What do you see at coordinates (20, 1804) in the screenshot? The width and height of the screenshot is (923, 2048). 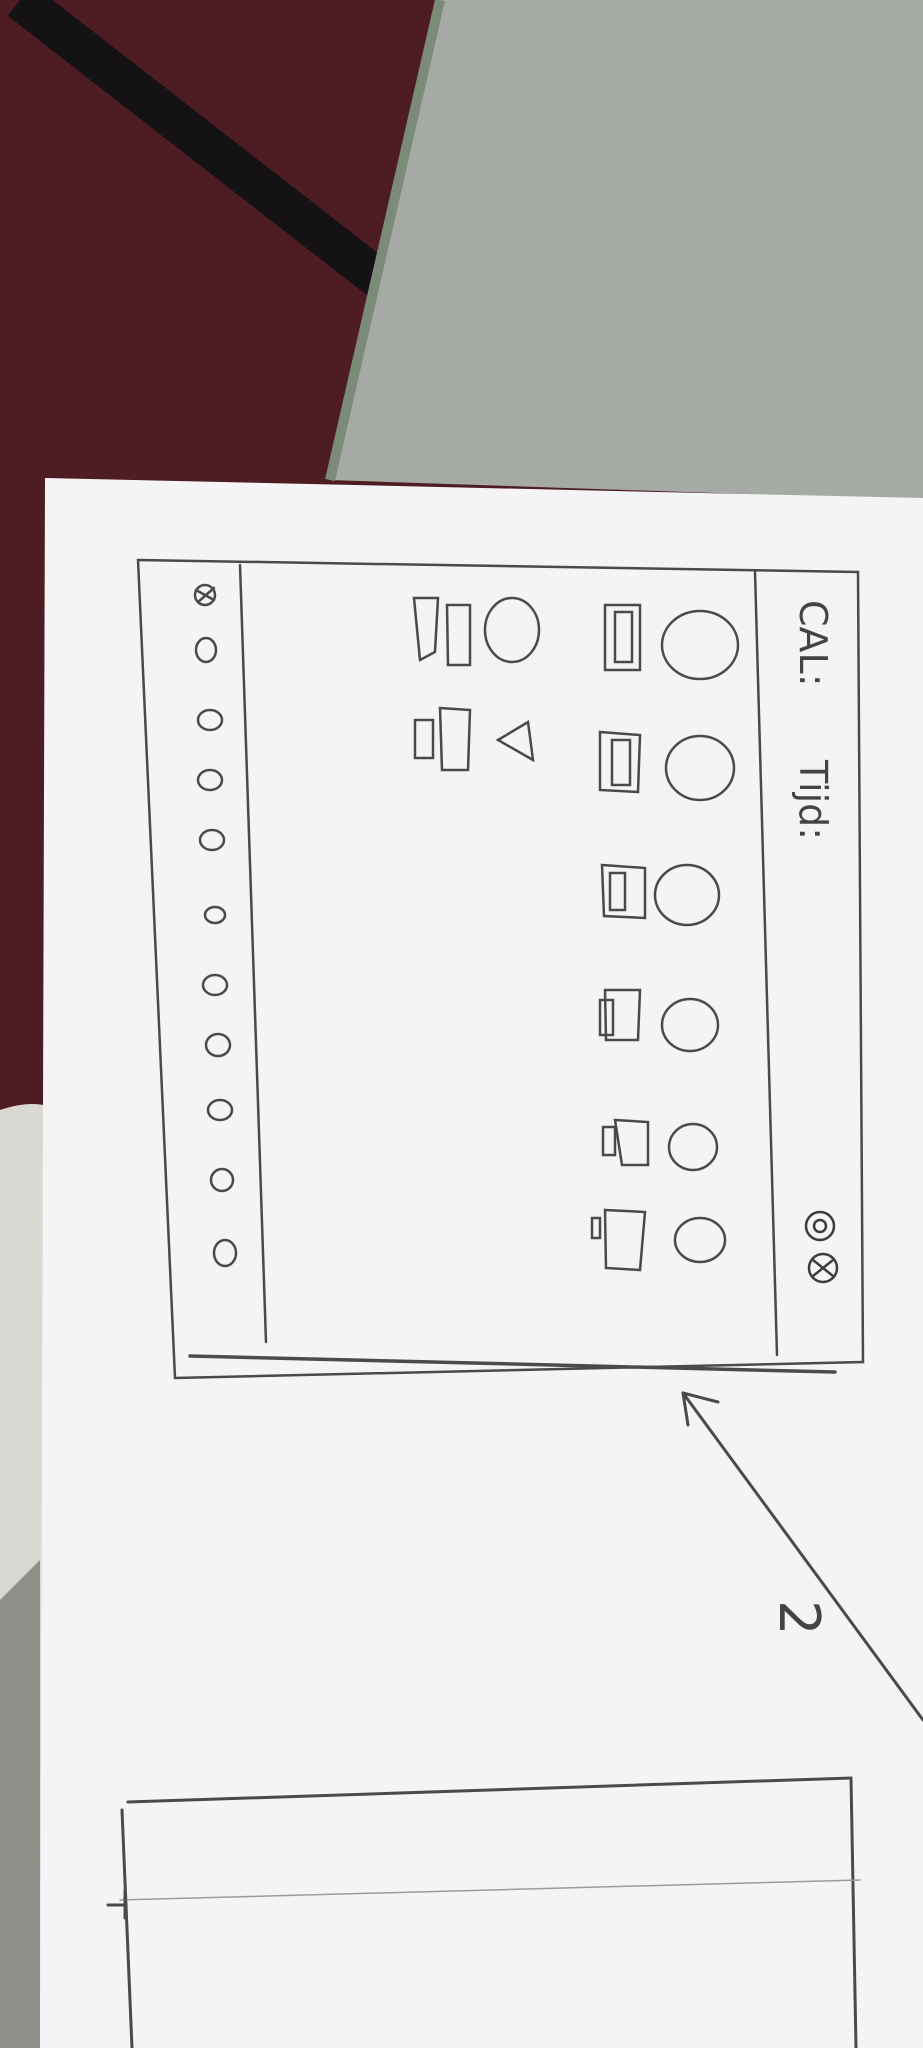 I see `desk-left` at bounding box center [20, 1804].